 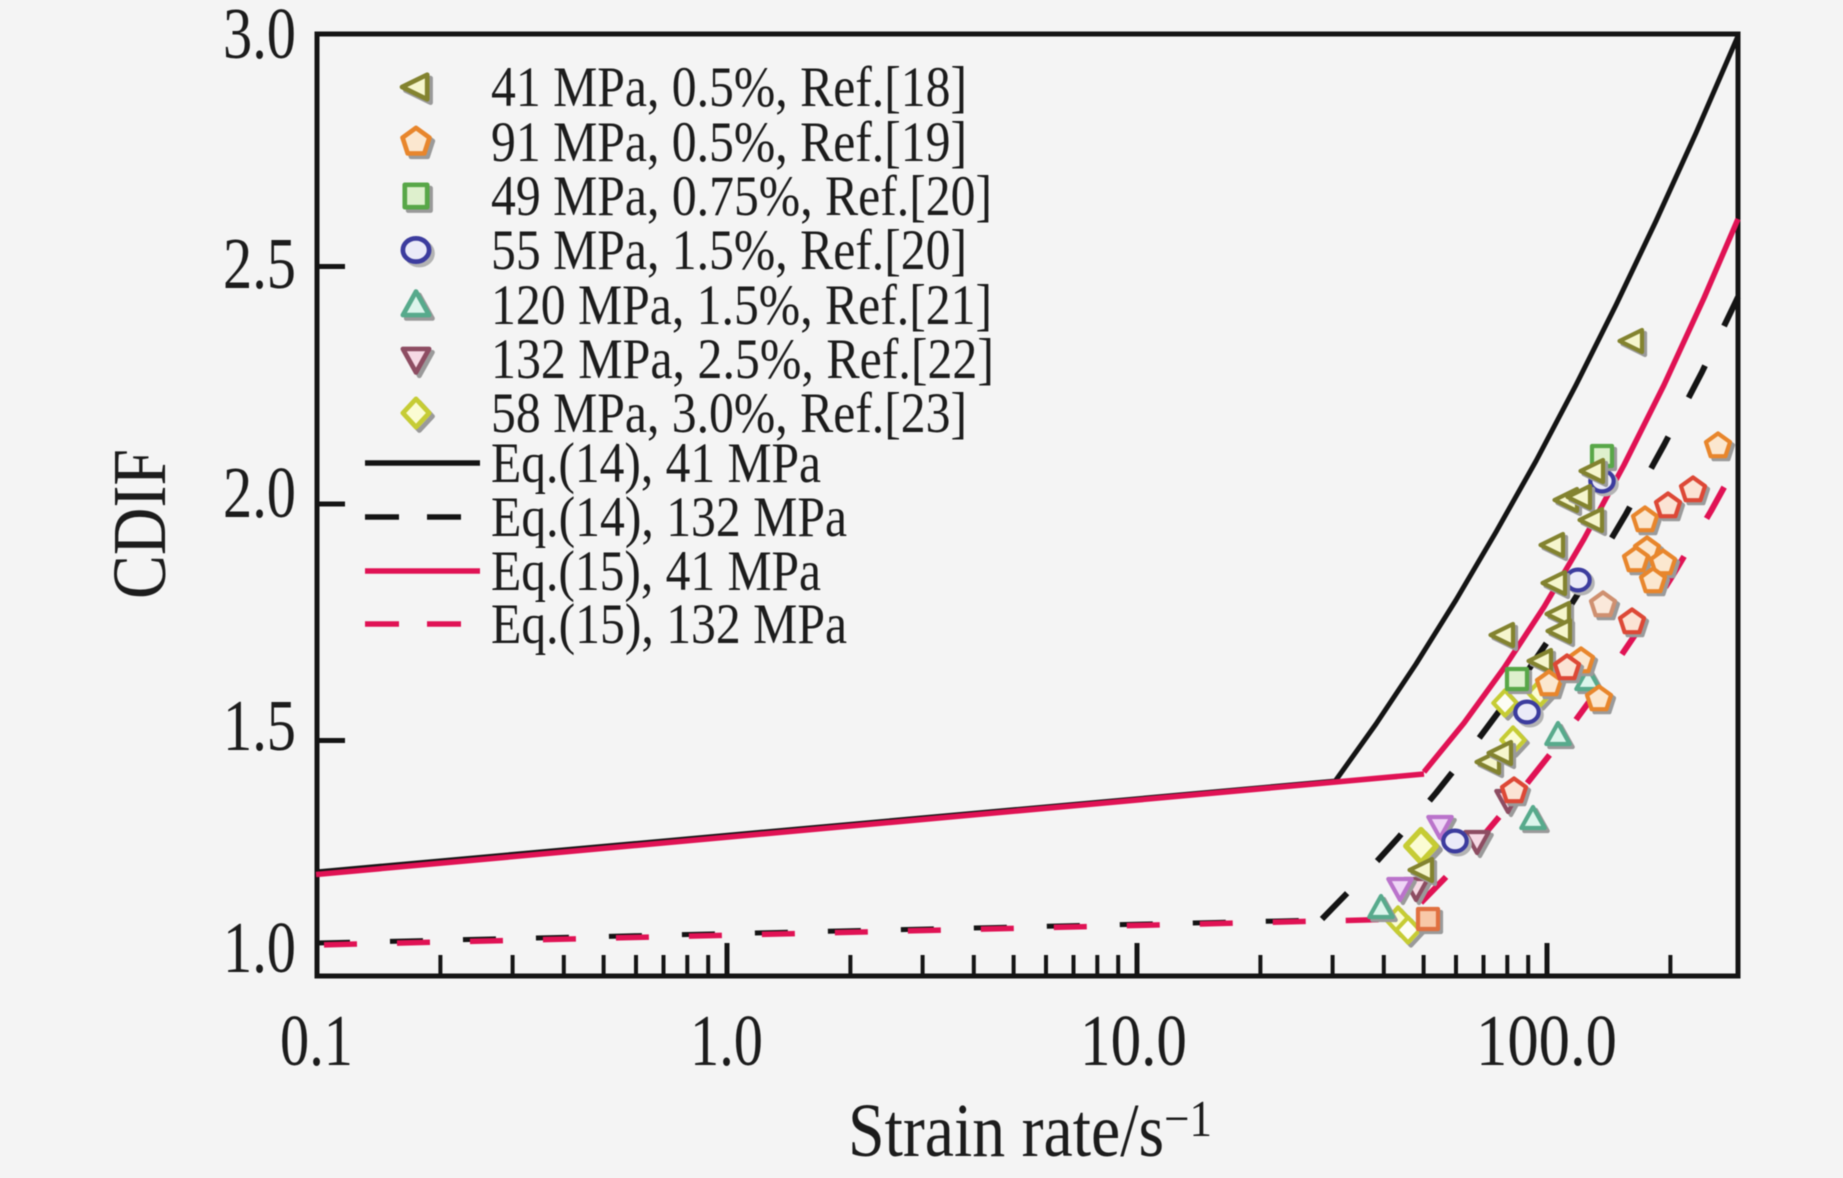 What do you see at coordinates (669, 624) in the screenshot?
I see `svg-text: Eq.(15), 132 MPa` at bounding box center [669, 624].